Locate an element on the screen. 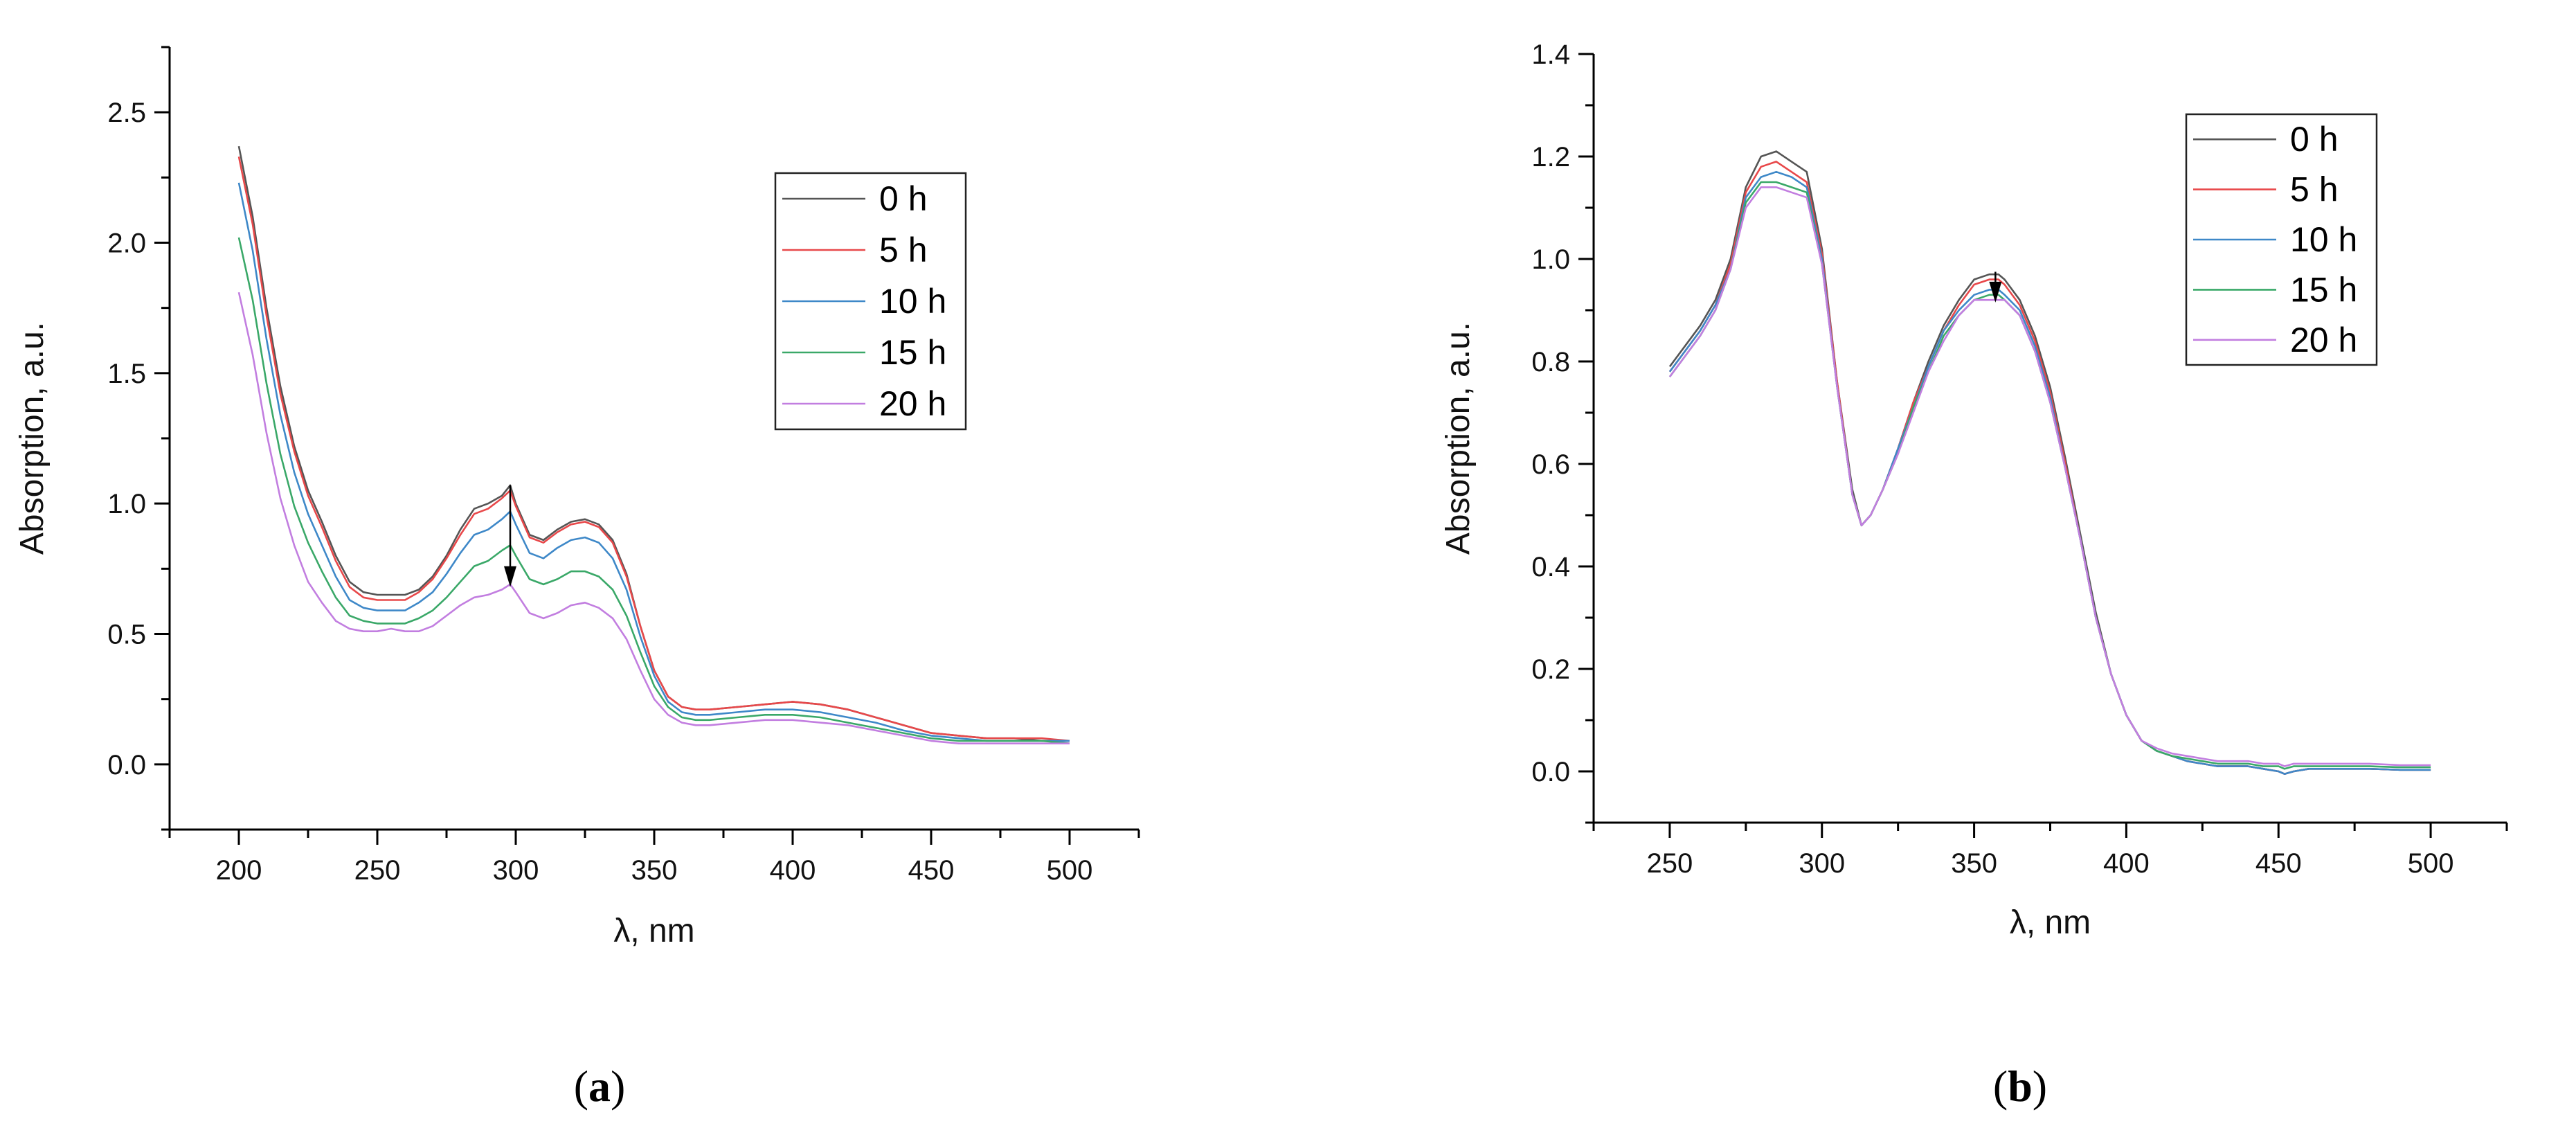 Image resolution: width=2576 pixels, height=1128 pixels. panel-b-x-tick-label: 350 is located at coordinates (1974, 863).